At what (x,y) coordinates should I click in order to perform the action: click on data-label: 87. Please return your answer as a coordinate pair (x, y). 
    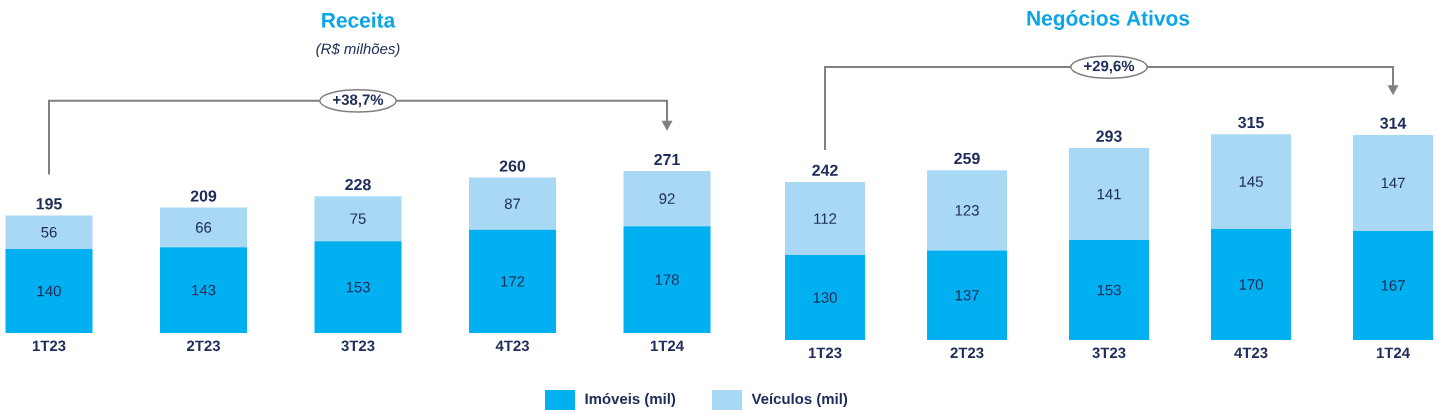
    Looking at the image, I should click on (512, 203).